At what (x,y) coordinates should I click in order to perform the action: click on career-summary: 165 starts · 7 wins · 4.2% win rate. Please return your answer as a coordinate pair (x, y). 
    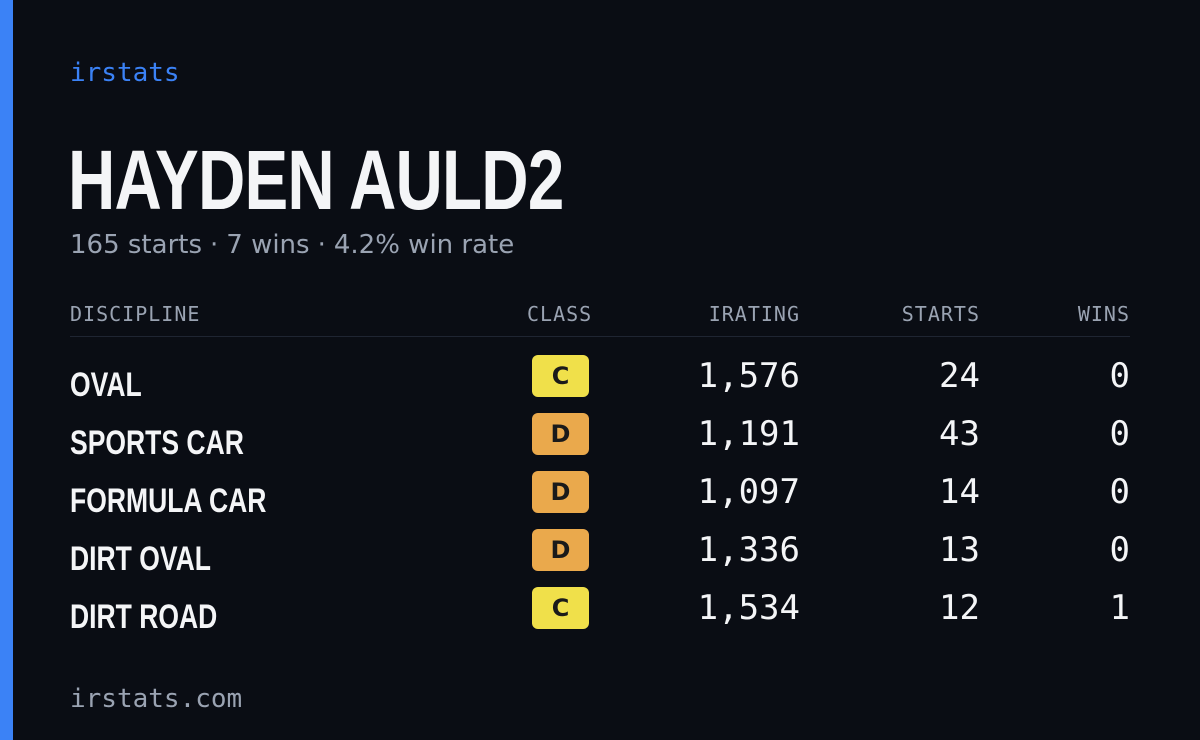
    Looking at the image, I should click on (292, 245).